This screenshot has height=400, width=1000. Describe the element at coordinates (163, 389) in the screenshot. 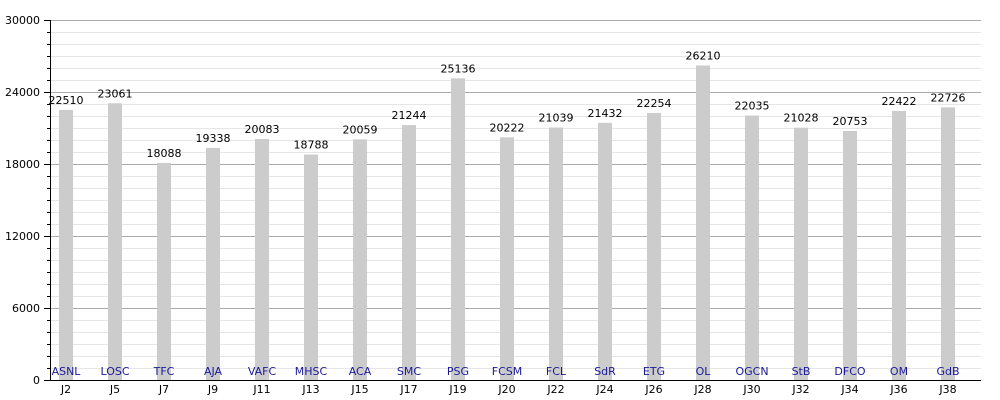

I see `x-tick-label: J7` at that location.